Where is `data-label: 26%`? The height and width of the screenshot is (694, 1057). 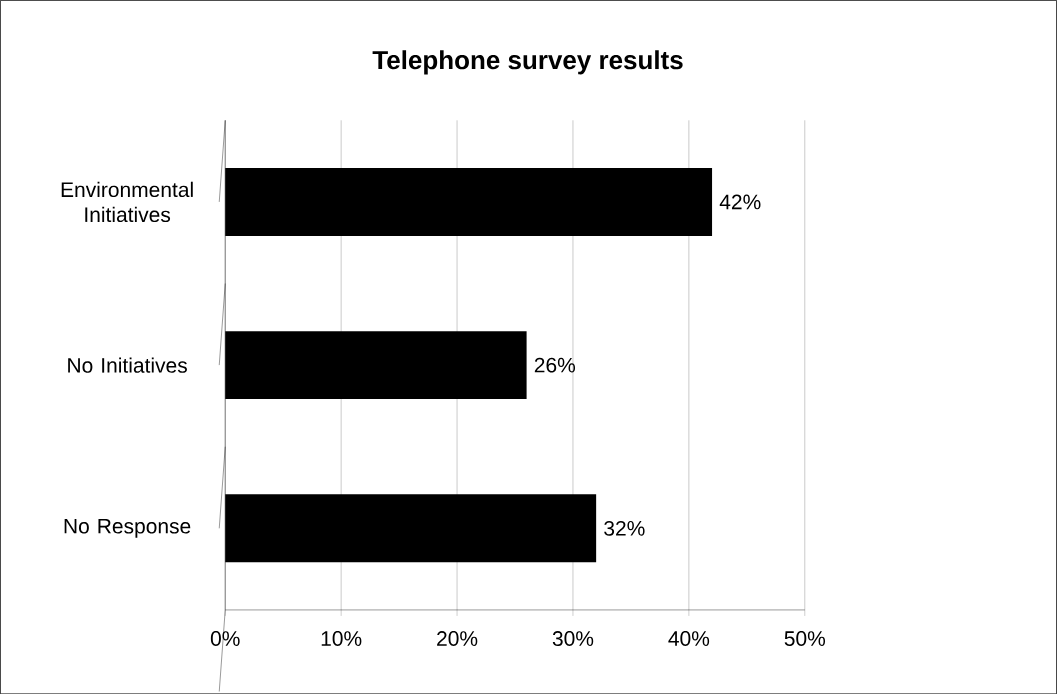 data-label: 26% is located at coordinates (555, 365).